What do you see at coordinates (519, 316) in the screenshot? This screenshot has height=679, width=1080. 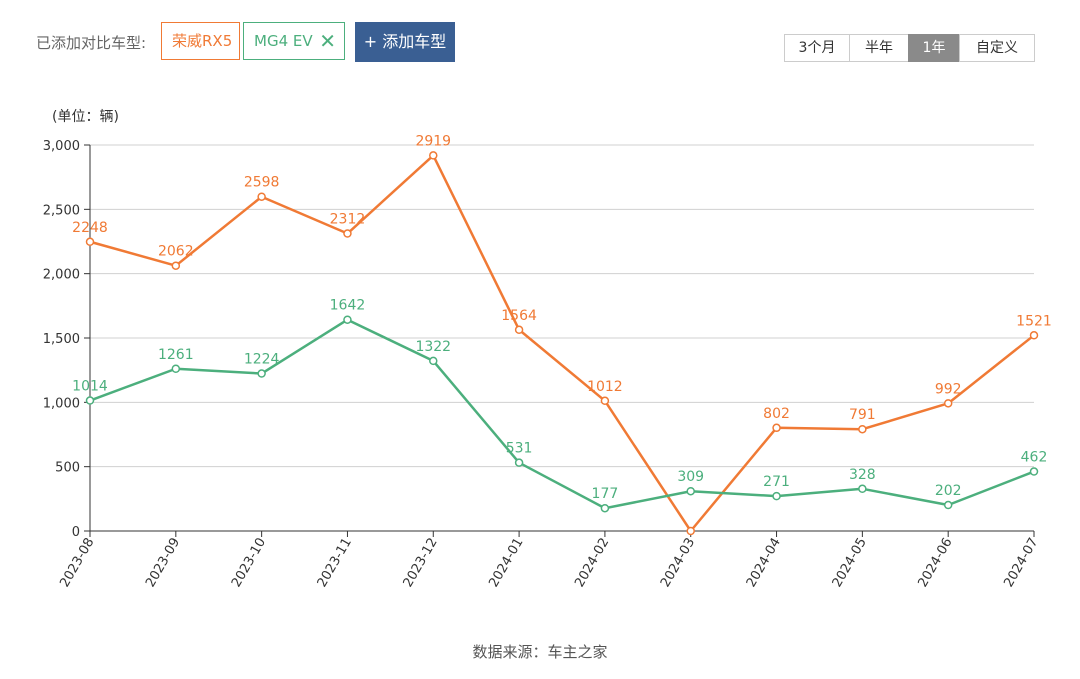 I see `data-label: 1564` at bounding box center [519, 316].